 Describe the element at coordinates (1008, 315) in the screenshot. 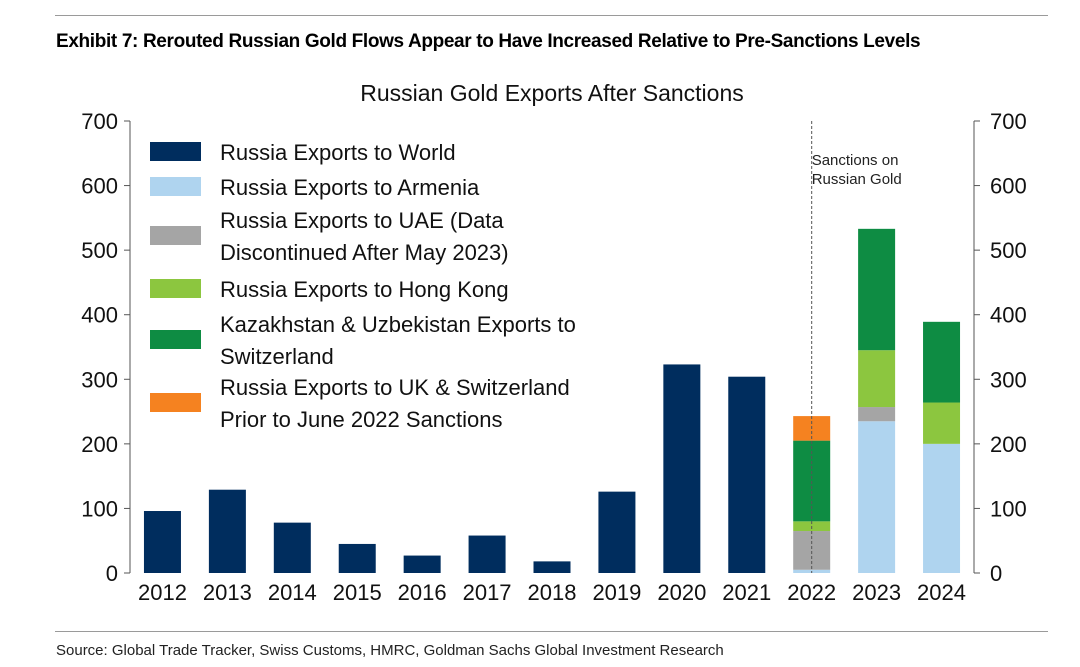

I see `right-y-tick-label: 400` at that location.